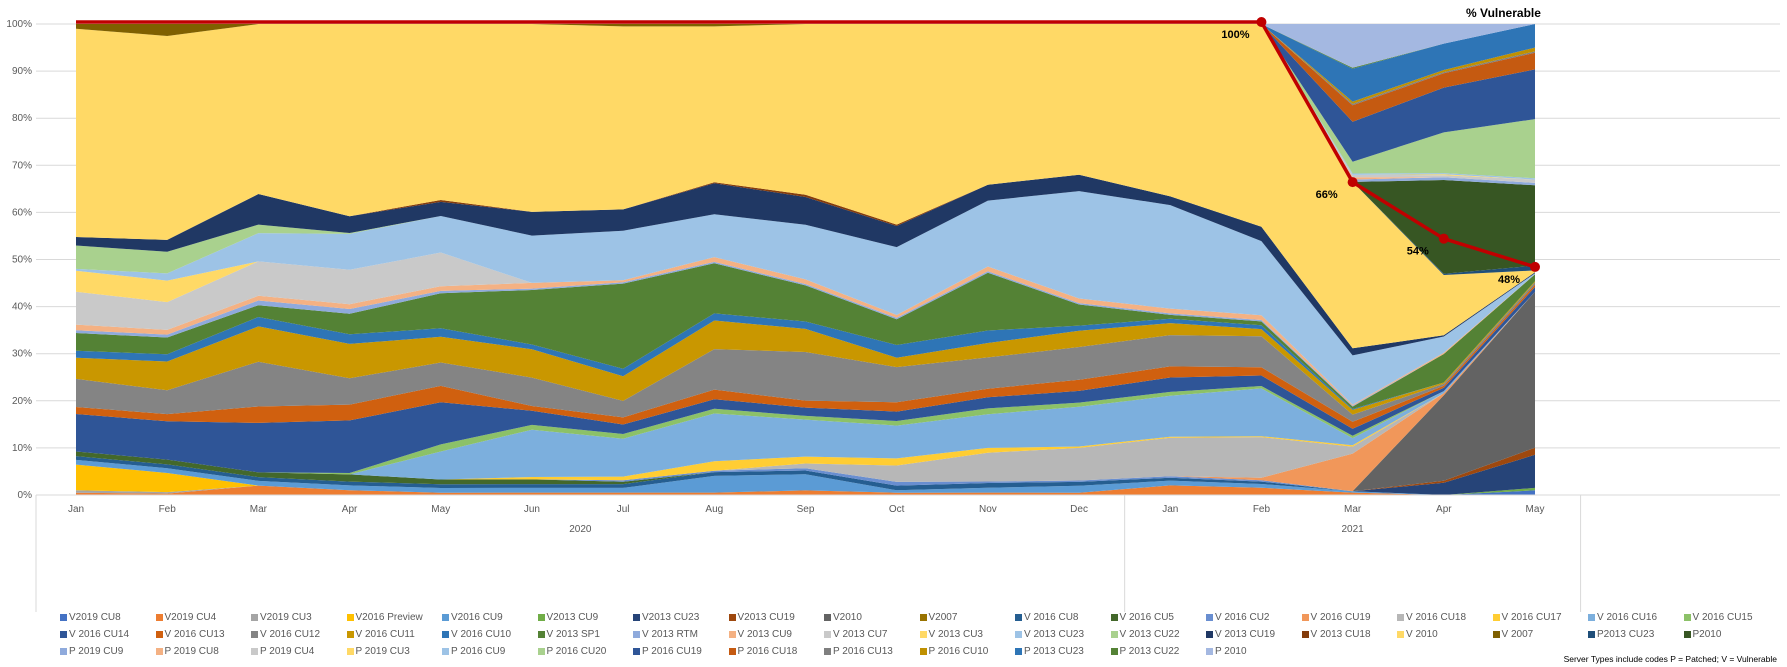  I want to click on legend-item: P2013 CU23, so click(1636, 634).